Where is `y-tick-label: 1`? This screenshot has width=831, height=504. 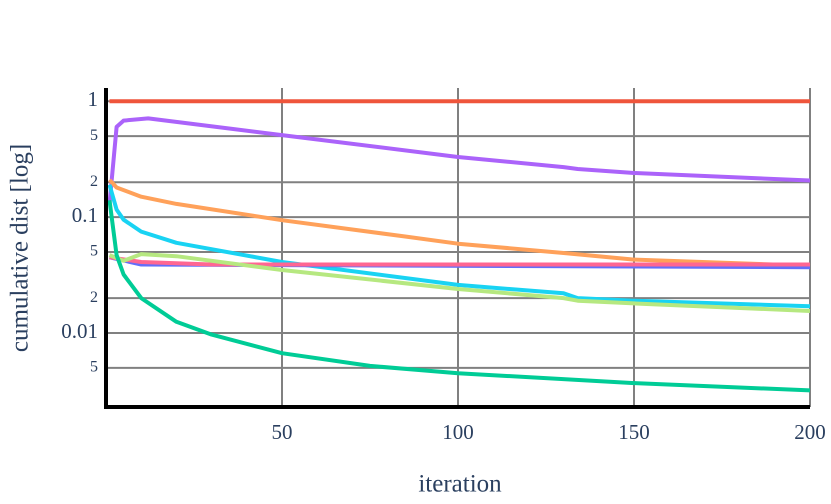 y-tick-label: 1 is located at coordinates (93, 99).